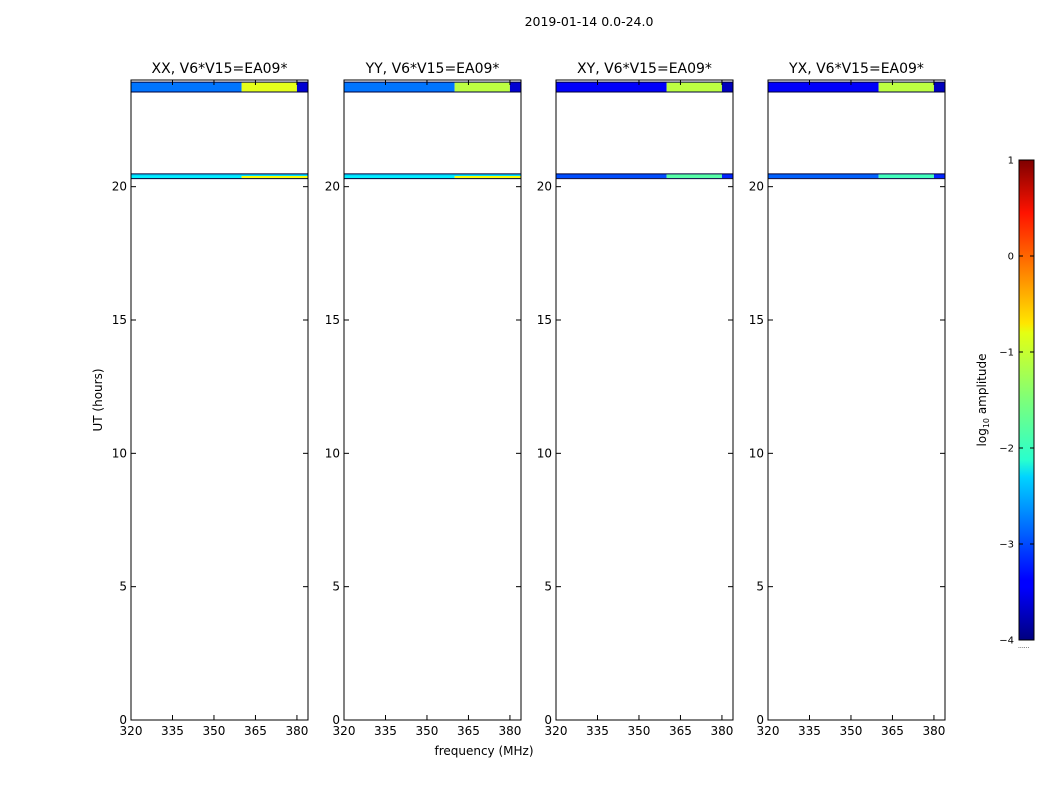 Image resolution: width=1050 pixels, height=800 pixels. I want to click on colorbar-tick-label: 1, so click(1011, 161).